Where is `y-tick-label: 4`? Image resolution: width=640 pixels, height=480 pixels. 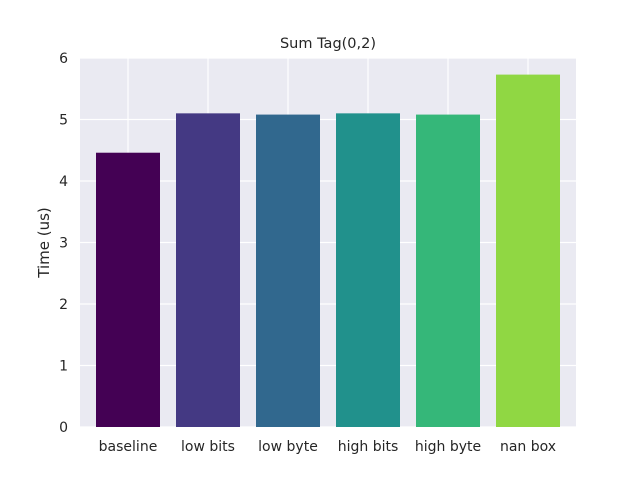
y-tick-label: 4 is located at coordinates (63, 182).